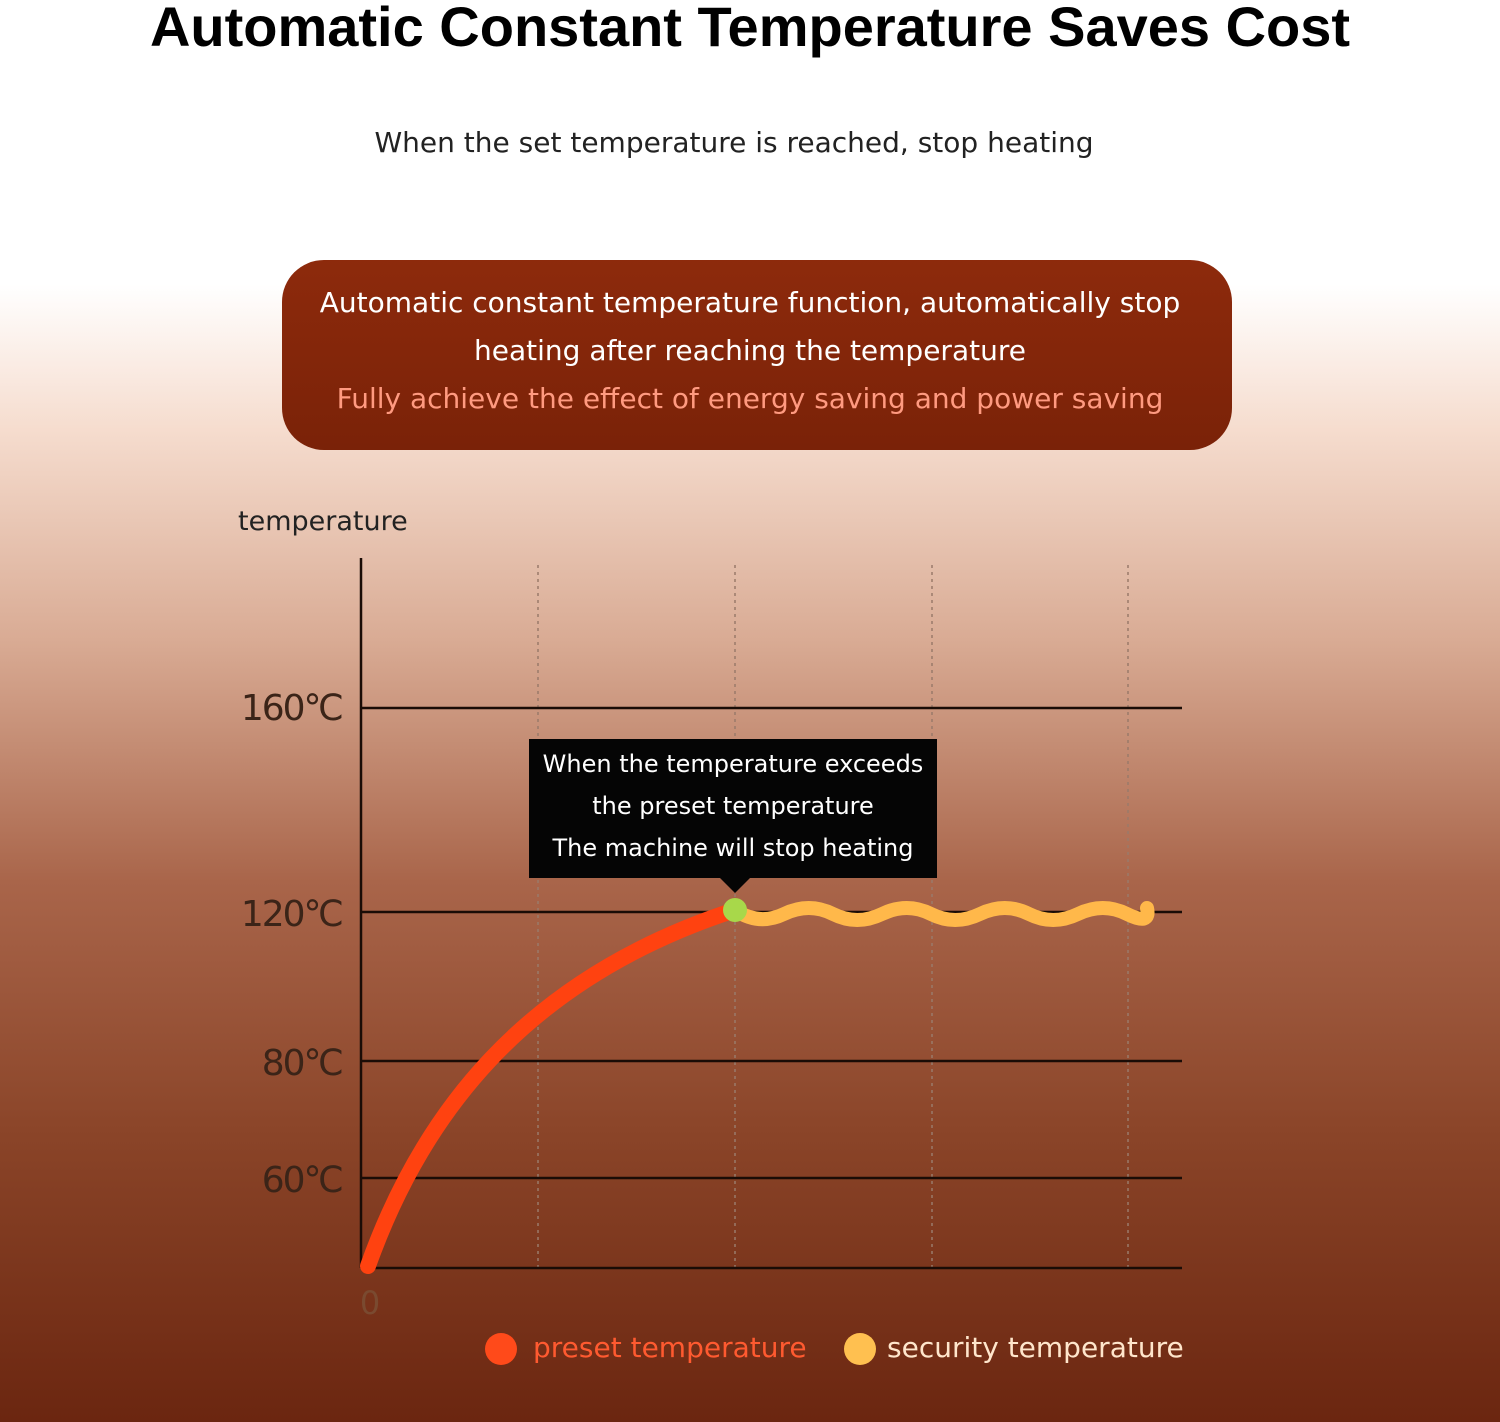  What do you see at coordinates (750, 350) in the screenshot?
I see `banner-line: heating after reaching the temperature` at bounding box center [750, 350].